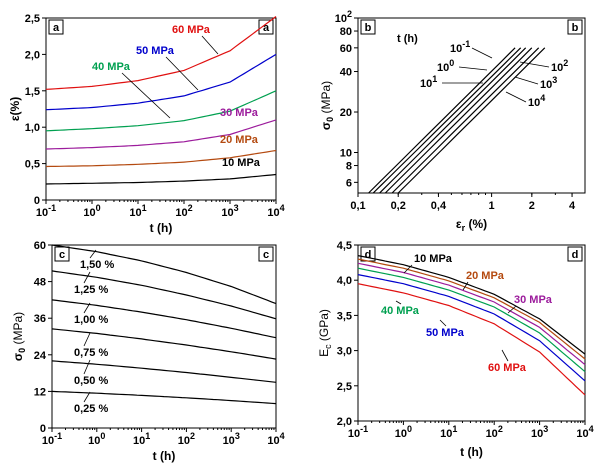 The image size is (605, 467). What do you see at coordinates (32, 128) in the screenshot?
I see `y-tick-label: 1,0` at bounding box center [32, 128].